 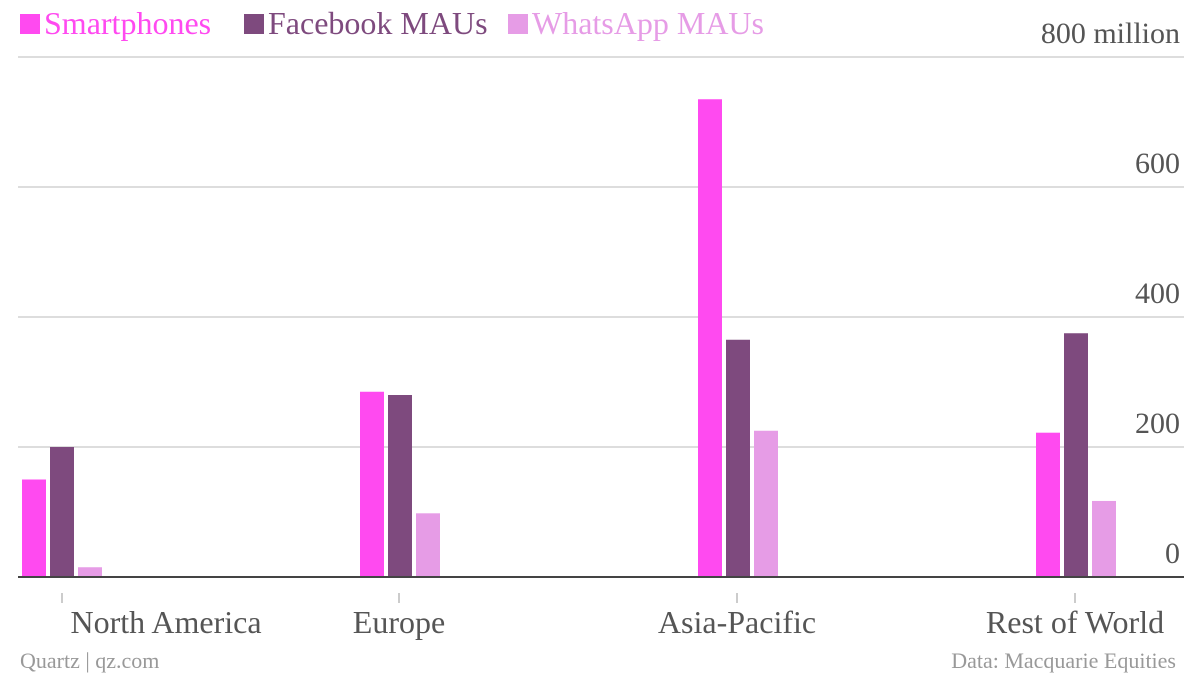 I want to click on x-tick-label: Asia-Pacific, so click(x=737, y=622).